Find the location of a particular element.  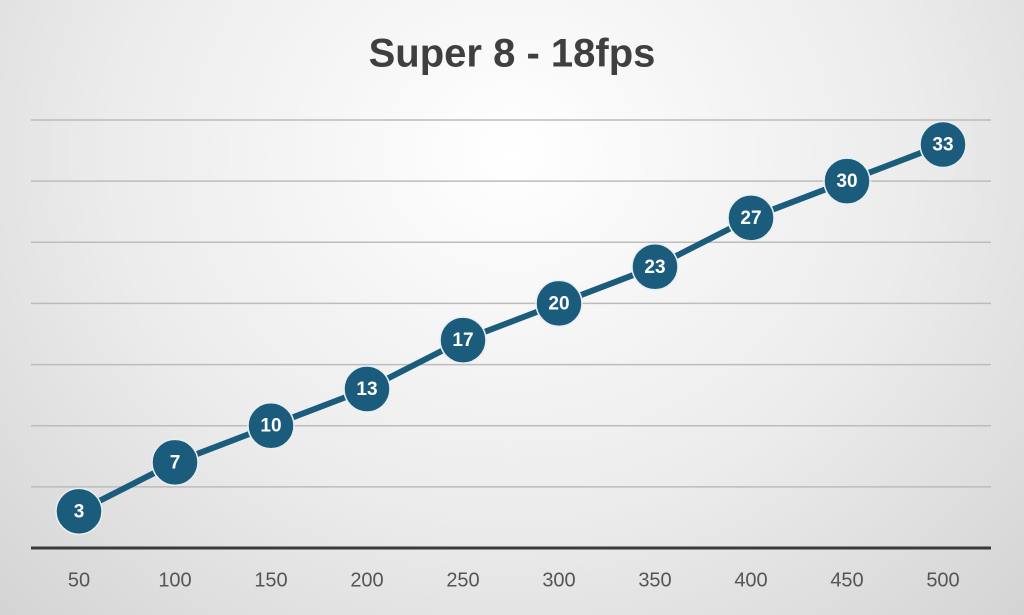

x-tick-label: 400 is located at coordinates (750, 580).